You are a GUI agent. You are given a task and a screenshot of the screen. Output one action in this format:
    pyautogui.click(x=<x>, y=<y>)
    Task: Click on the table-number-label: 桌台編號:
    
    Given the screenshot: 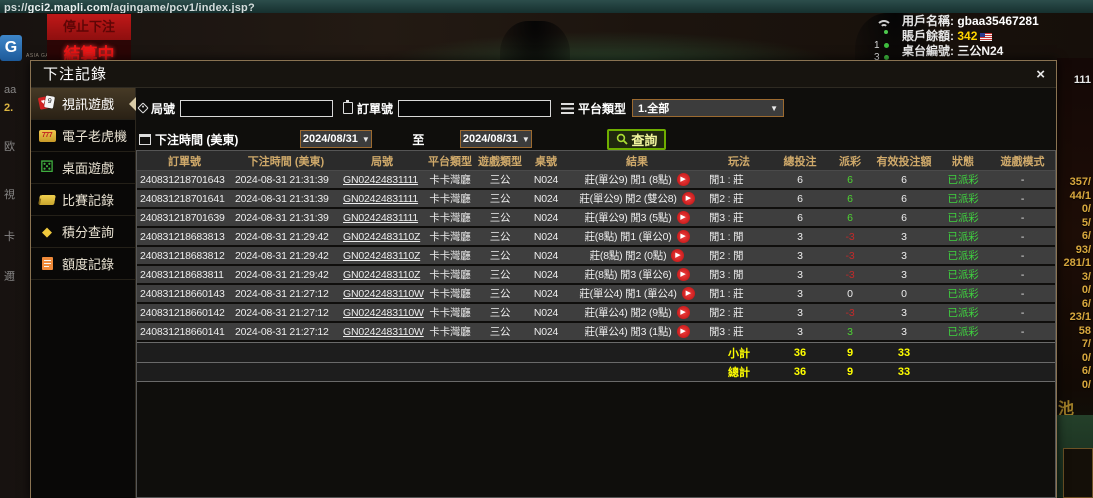 What is the action you would take?
    pyautogui.click(x=928, y=51)
    